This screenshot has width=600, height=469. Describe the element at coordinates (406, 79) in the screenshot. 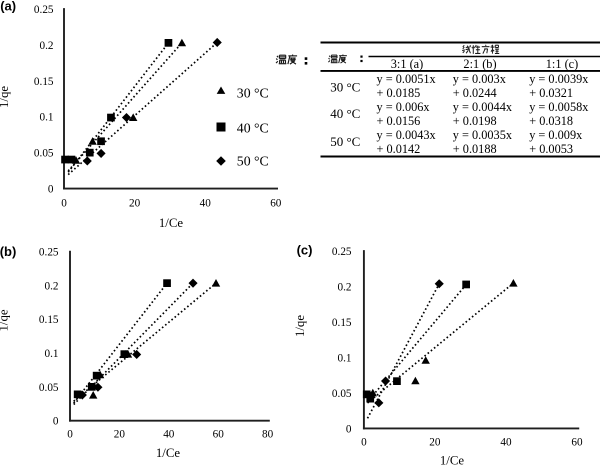

I see `svg-text: y = 0.0051x` at that location.